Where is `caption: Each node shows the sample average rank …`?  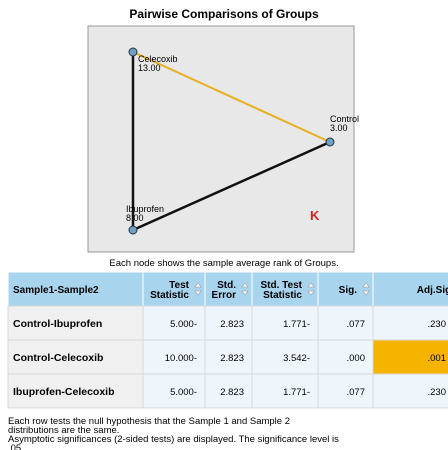
caption: Each node shows the sample average rank … is located at coordinates (223, 263).